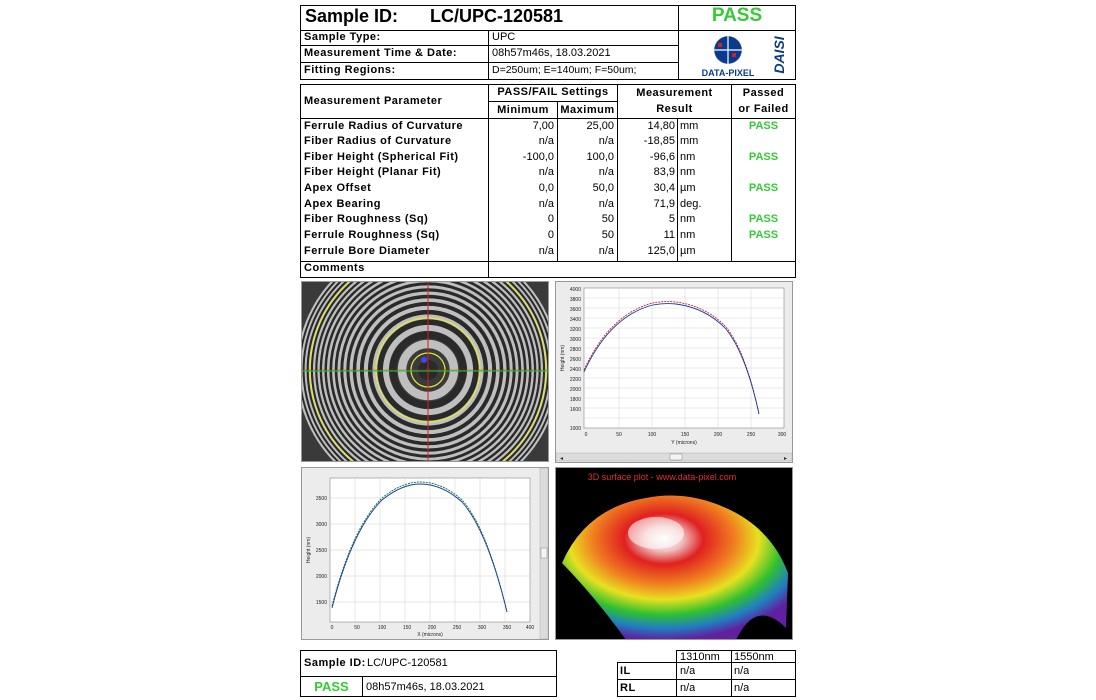  Describe the element at coordinates (671, 219) in the screenshot. I see `row-result: 5` at that location.